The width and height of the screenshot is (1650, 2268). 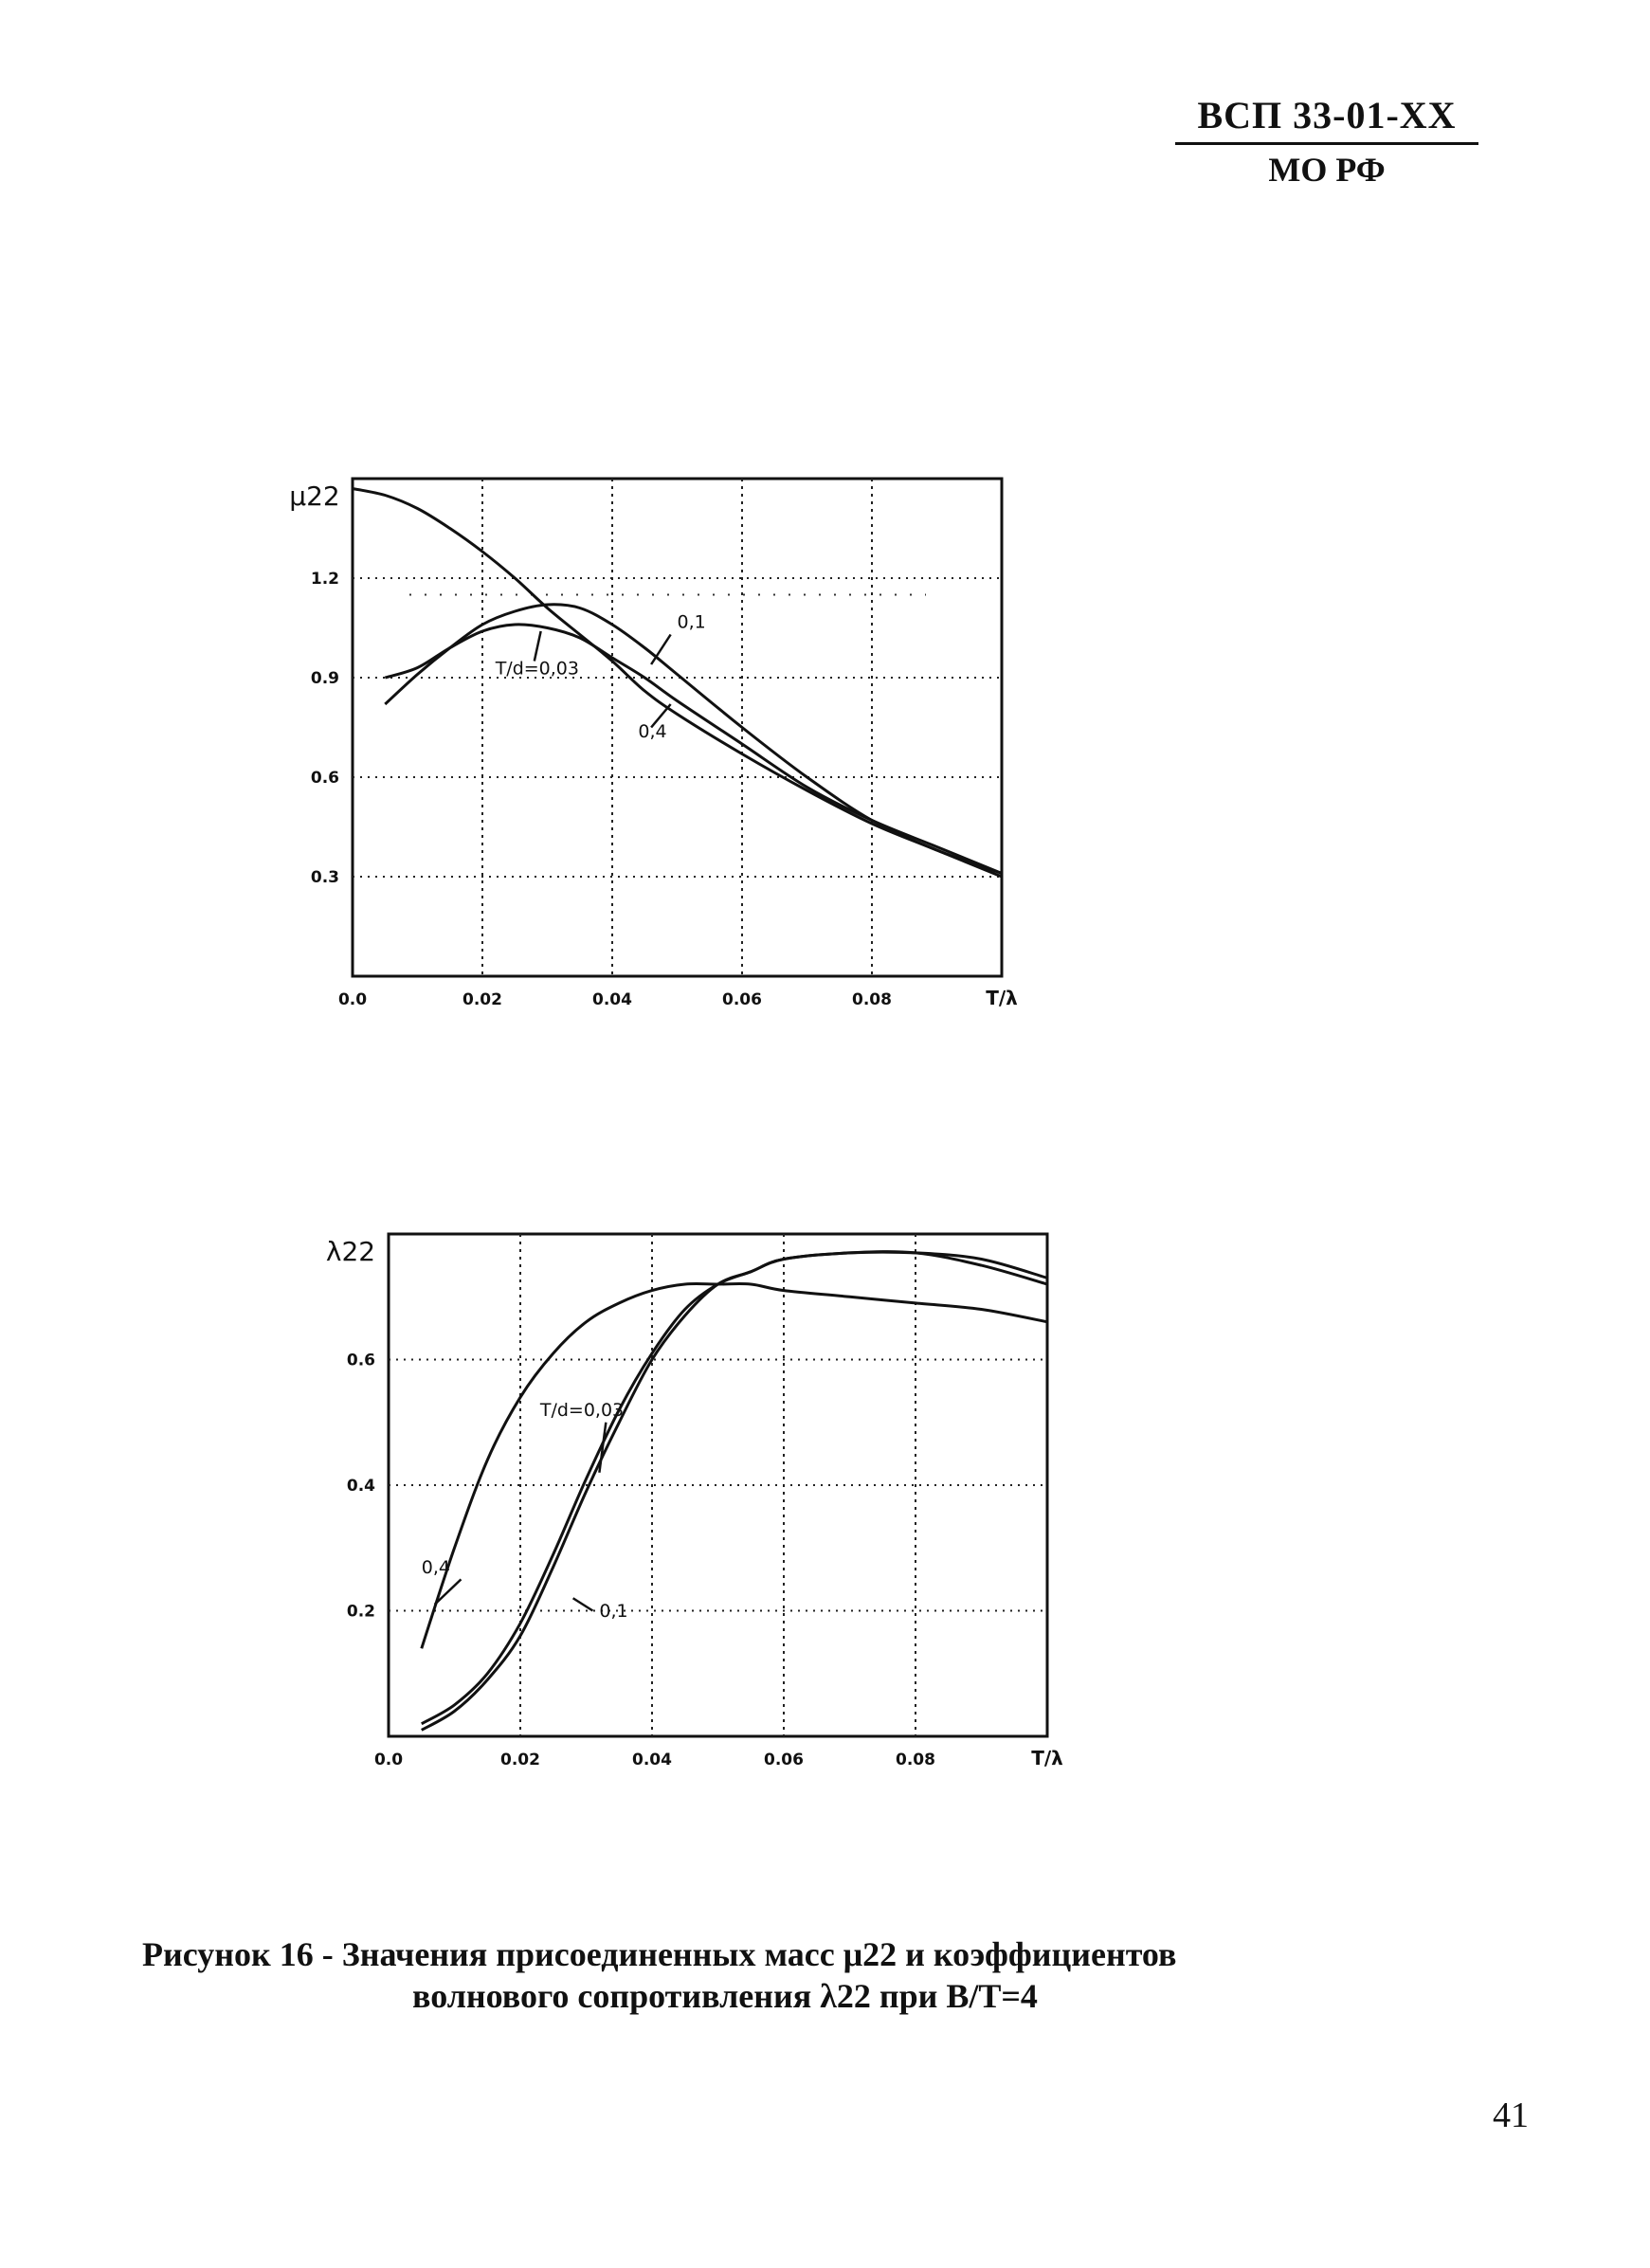 What do you see at coordinates (325, 678) in the screenshot?
I see `y-tick-label: 0.9` at bounding box center [325, 678].